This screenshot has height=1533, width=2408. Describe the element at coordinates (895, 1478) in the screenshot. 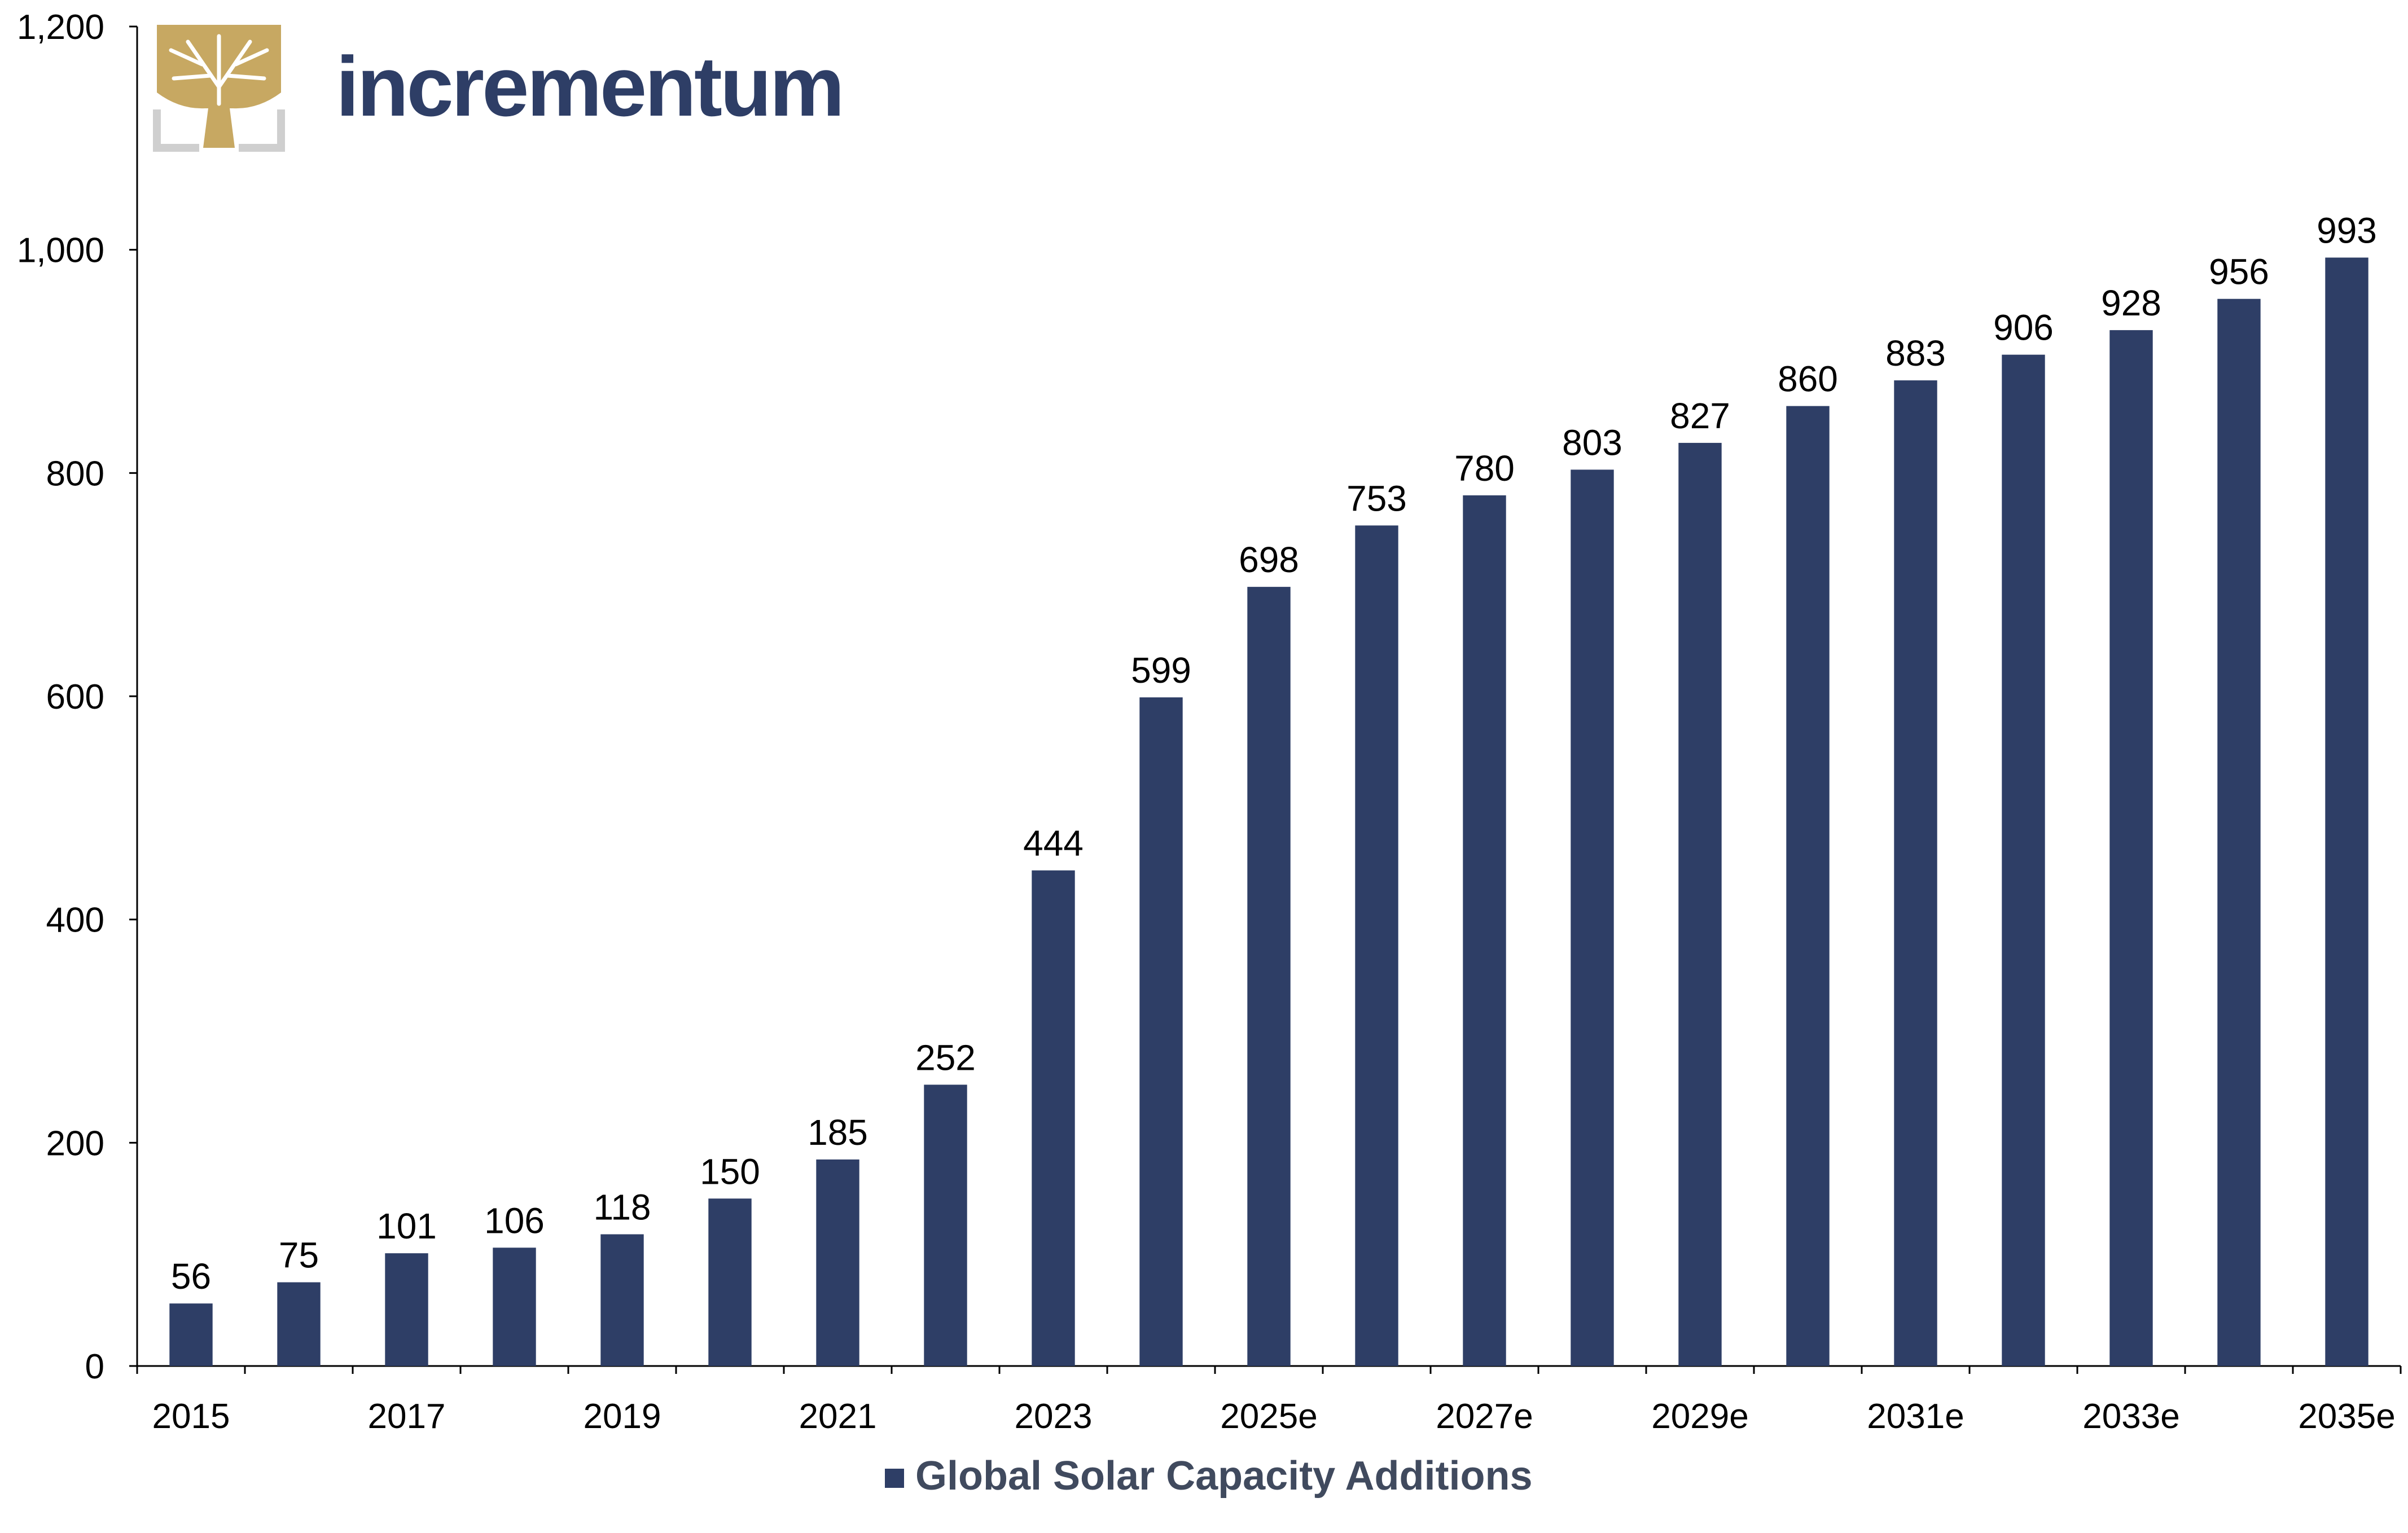

I see `legend-swatch` at that location.